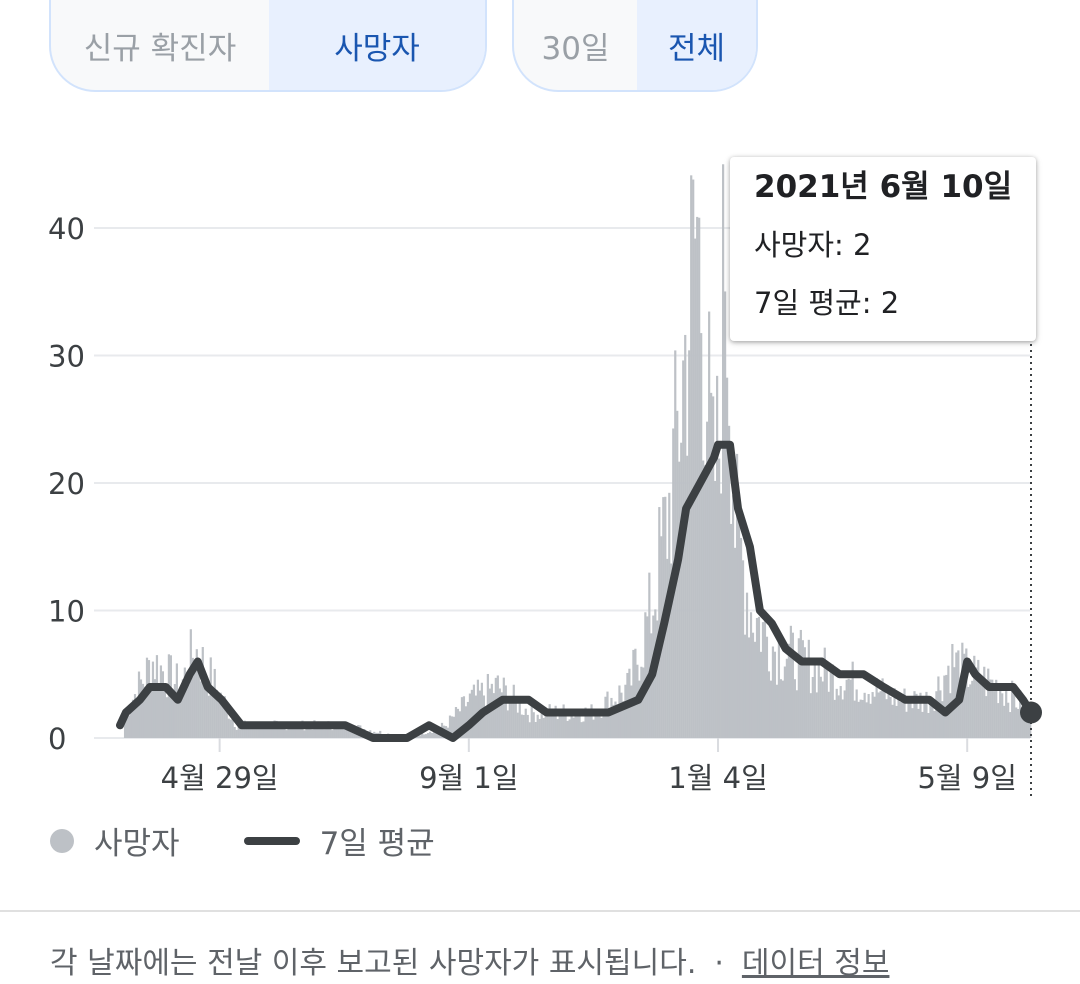 The width and height of the screenshot is (1080, 984). I want to click on footer-note: 각 날짜에는 전날 이후 보고된 사망자가 표시됩니다., so click(373, 963).